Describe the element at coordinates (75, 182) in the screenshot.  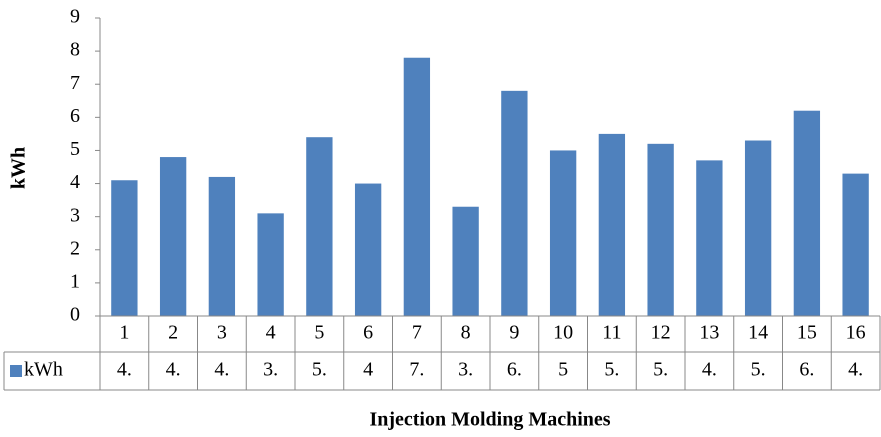
I see `y-tick-label: 4` at that location.